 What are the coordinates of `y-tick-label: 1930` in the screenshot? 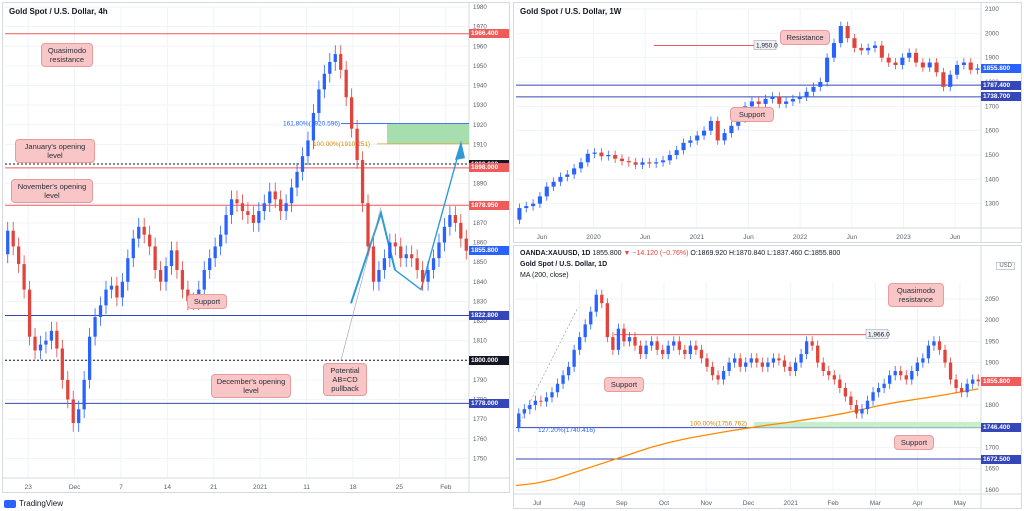 It's located at (480, 105).